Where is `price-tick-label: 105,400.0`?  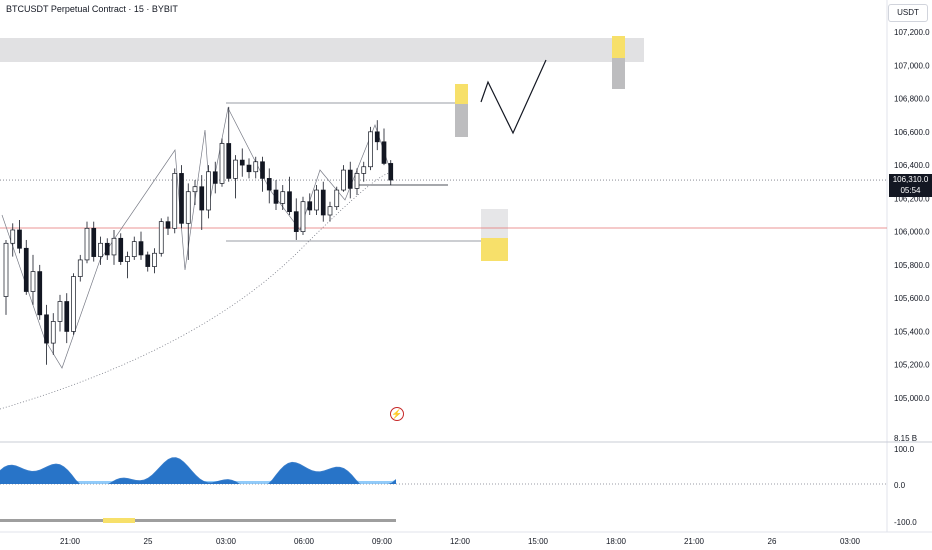
price-tick-label: 105,400.0 is located at coordinates (912, 331).